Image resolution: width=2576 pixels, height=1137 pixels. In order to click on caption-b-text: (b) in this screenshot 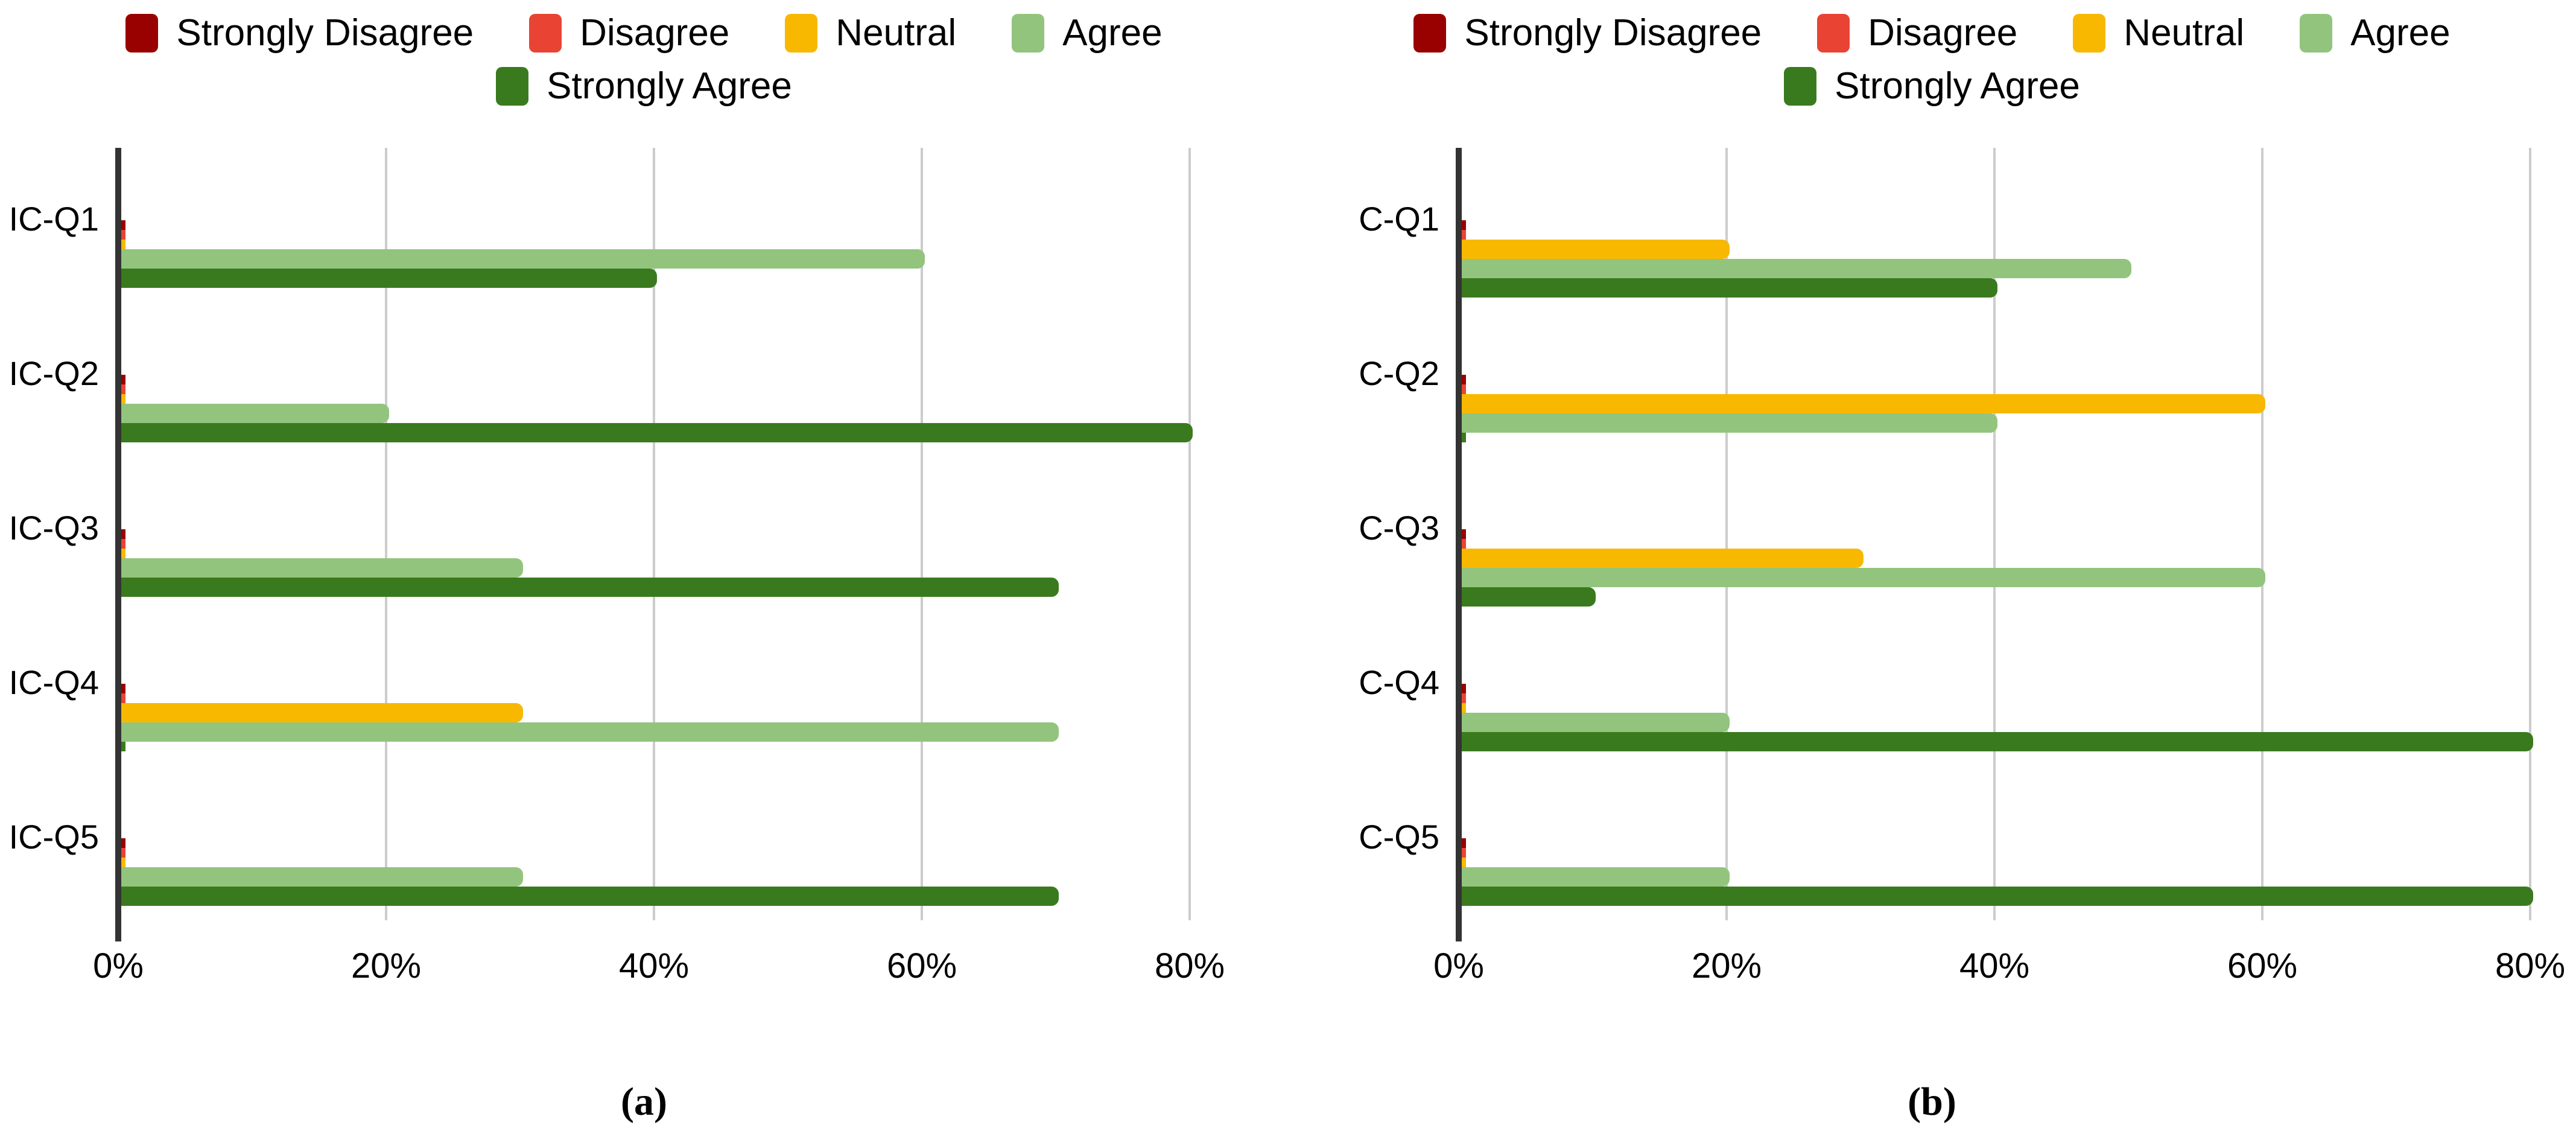, I will do `click(1932, 1102)`.